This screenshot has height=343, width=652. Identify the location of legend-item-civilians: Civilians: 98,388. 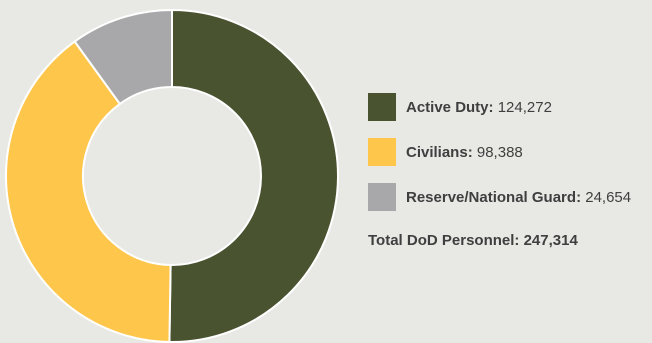
(499, 152).